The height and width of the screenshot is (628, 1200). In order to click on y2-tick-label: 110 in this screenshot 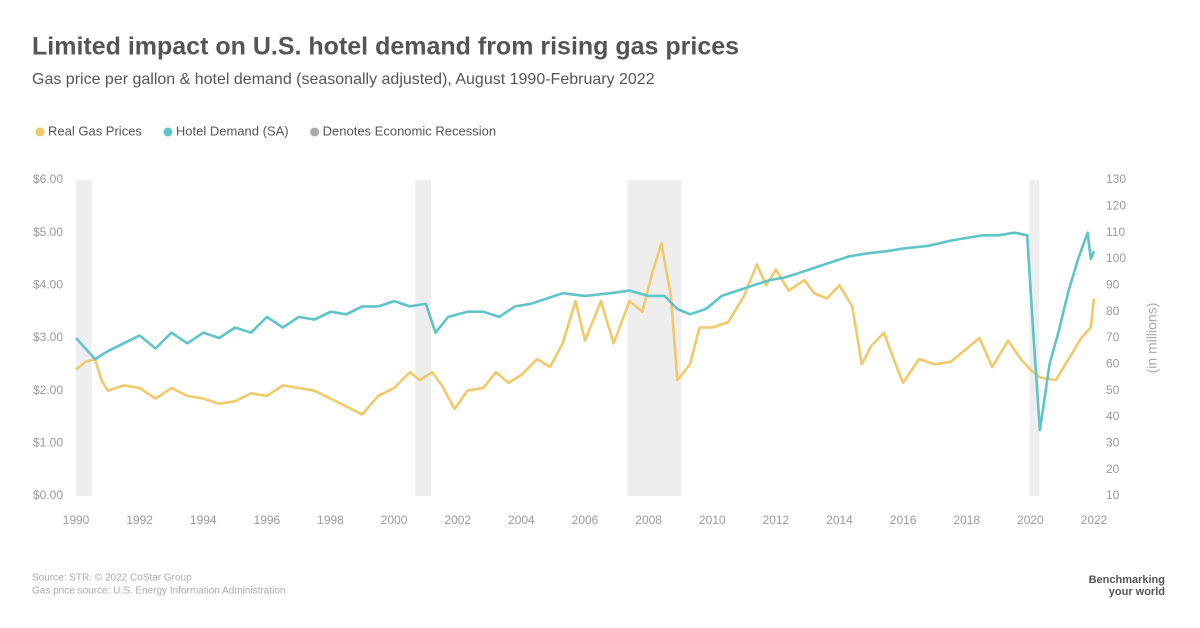, I will do `click(1115, 232)`.